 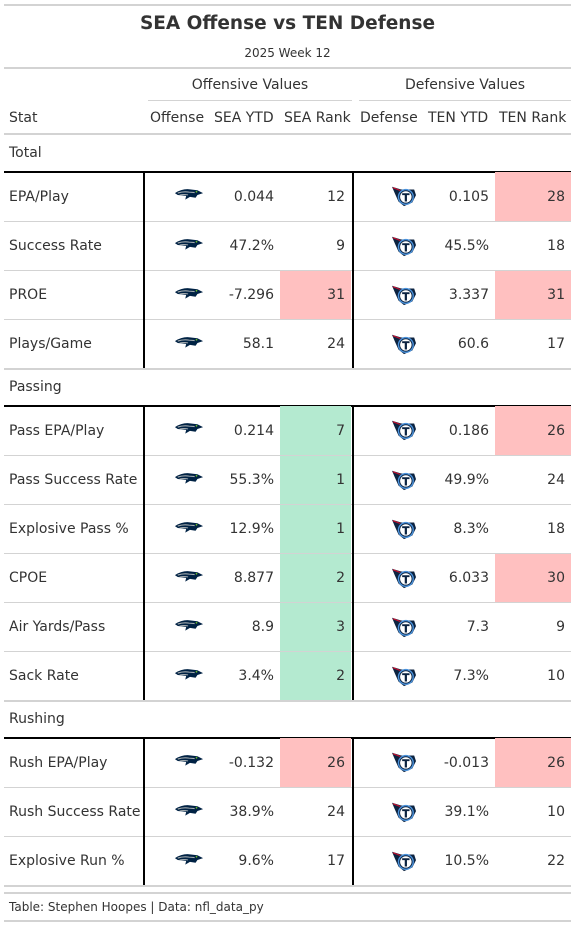 What do you see at coordinates (287, 921) in the screenshot?
I see `bottom-rule` at bounding box center [287, 921].